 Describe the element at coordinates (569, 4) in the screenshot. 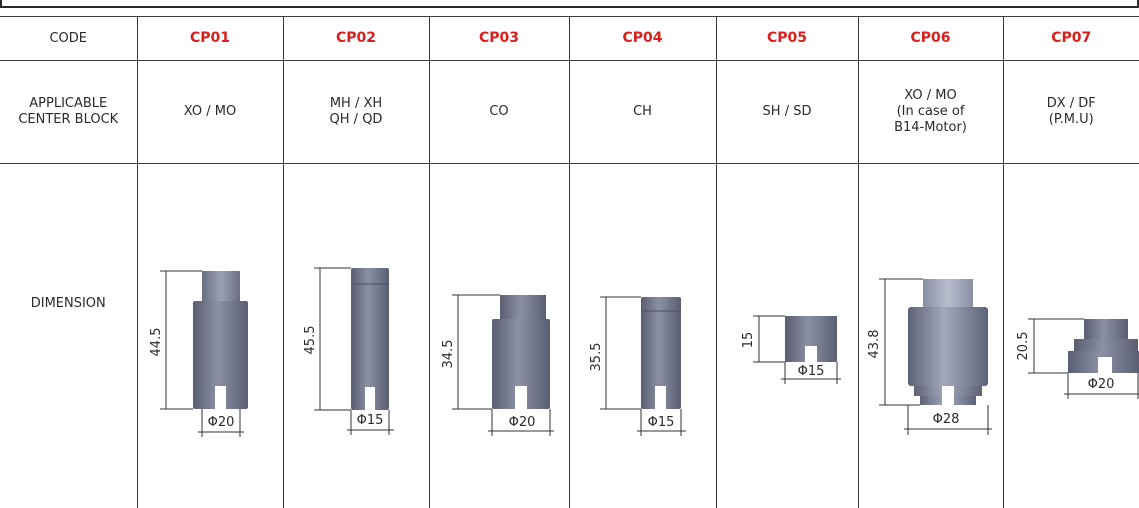

I see `top-border-strip` at that location.